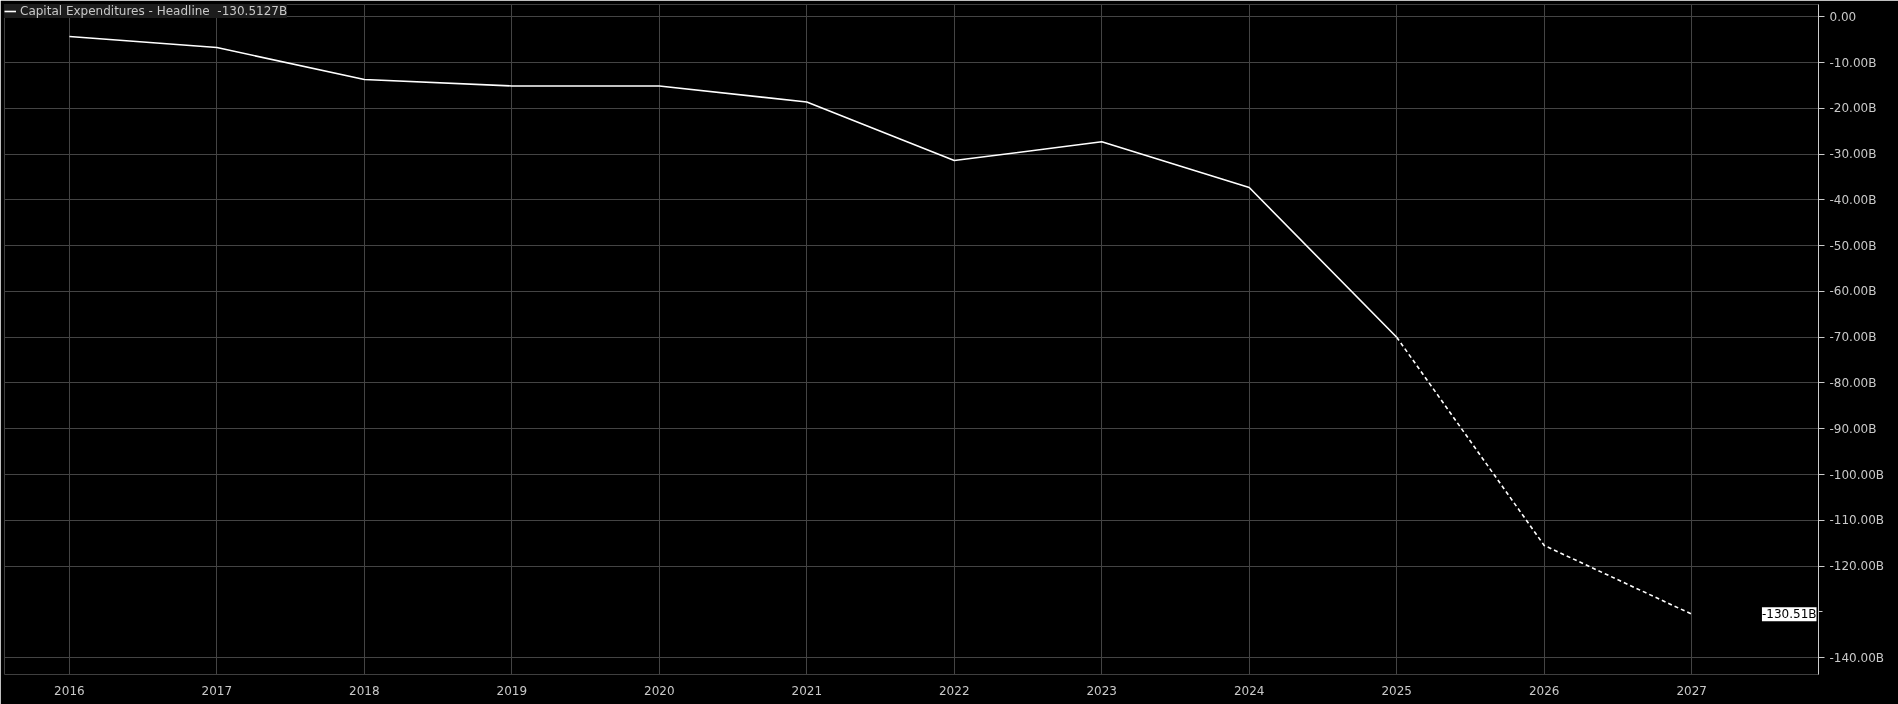 The width and height of the screenshot is (1898, 704). What do you see at coordinates (1857, 474) in the screenshot?
I see `y-tick-label: -100.00B` at bounding box center [1857, 474].